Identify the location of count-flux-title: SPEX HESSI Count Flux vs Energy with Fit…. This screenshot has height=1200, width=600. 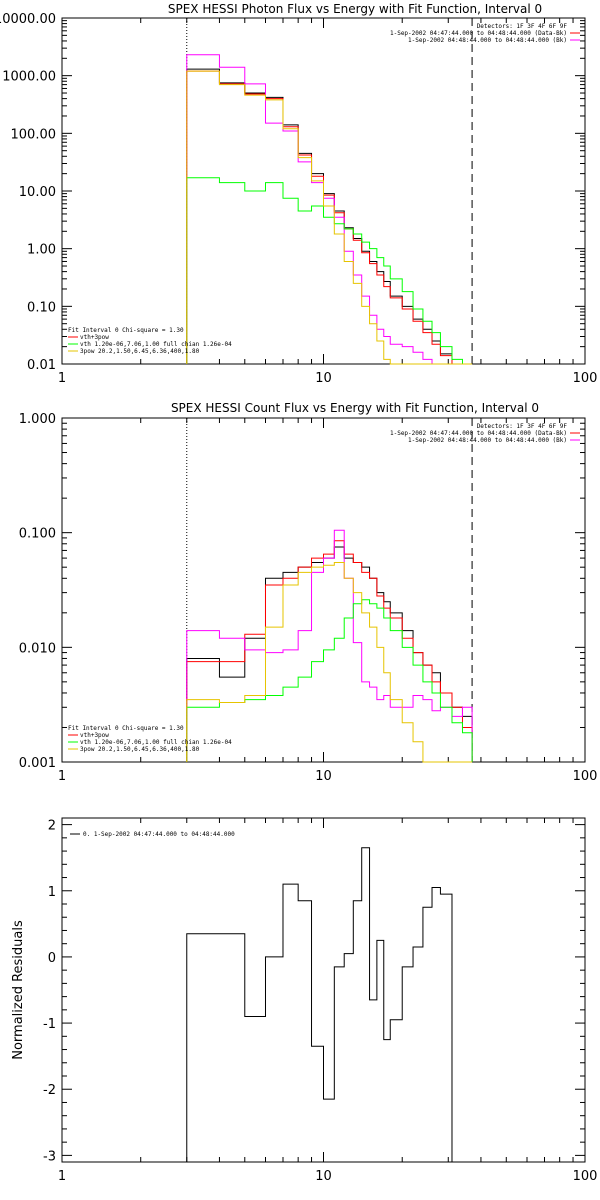
(355, 408).